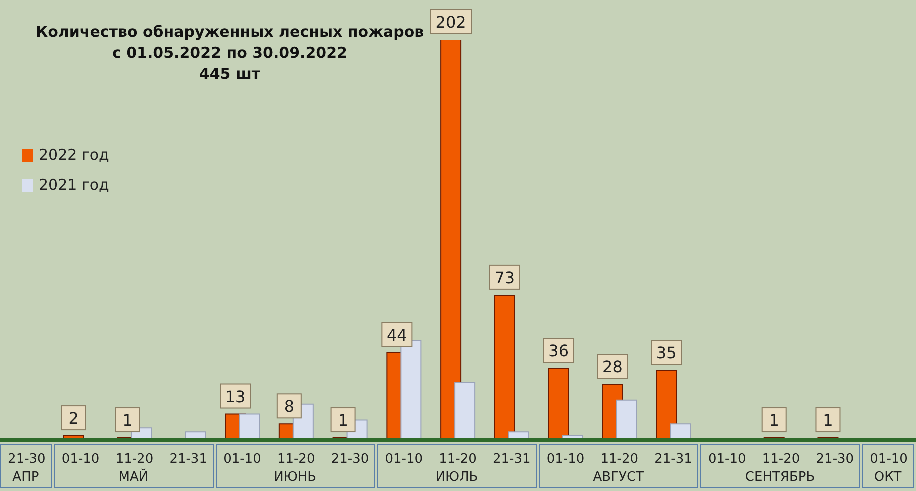  I want to click on text: ИЮНЬ, so click(295, 477).